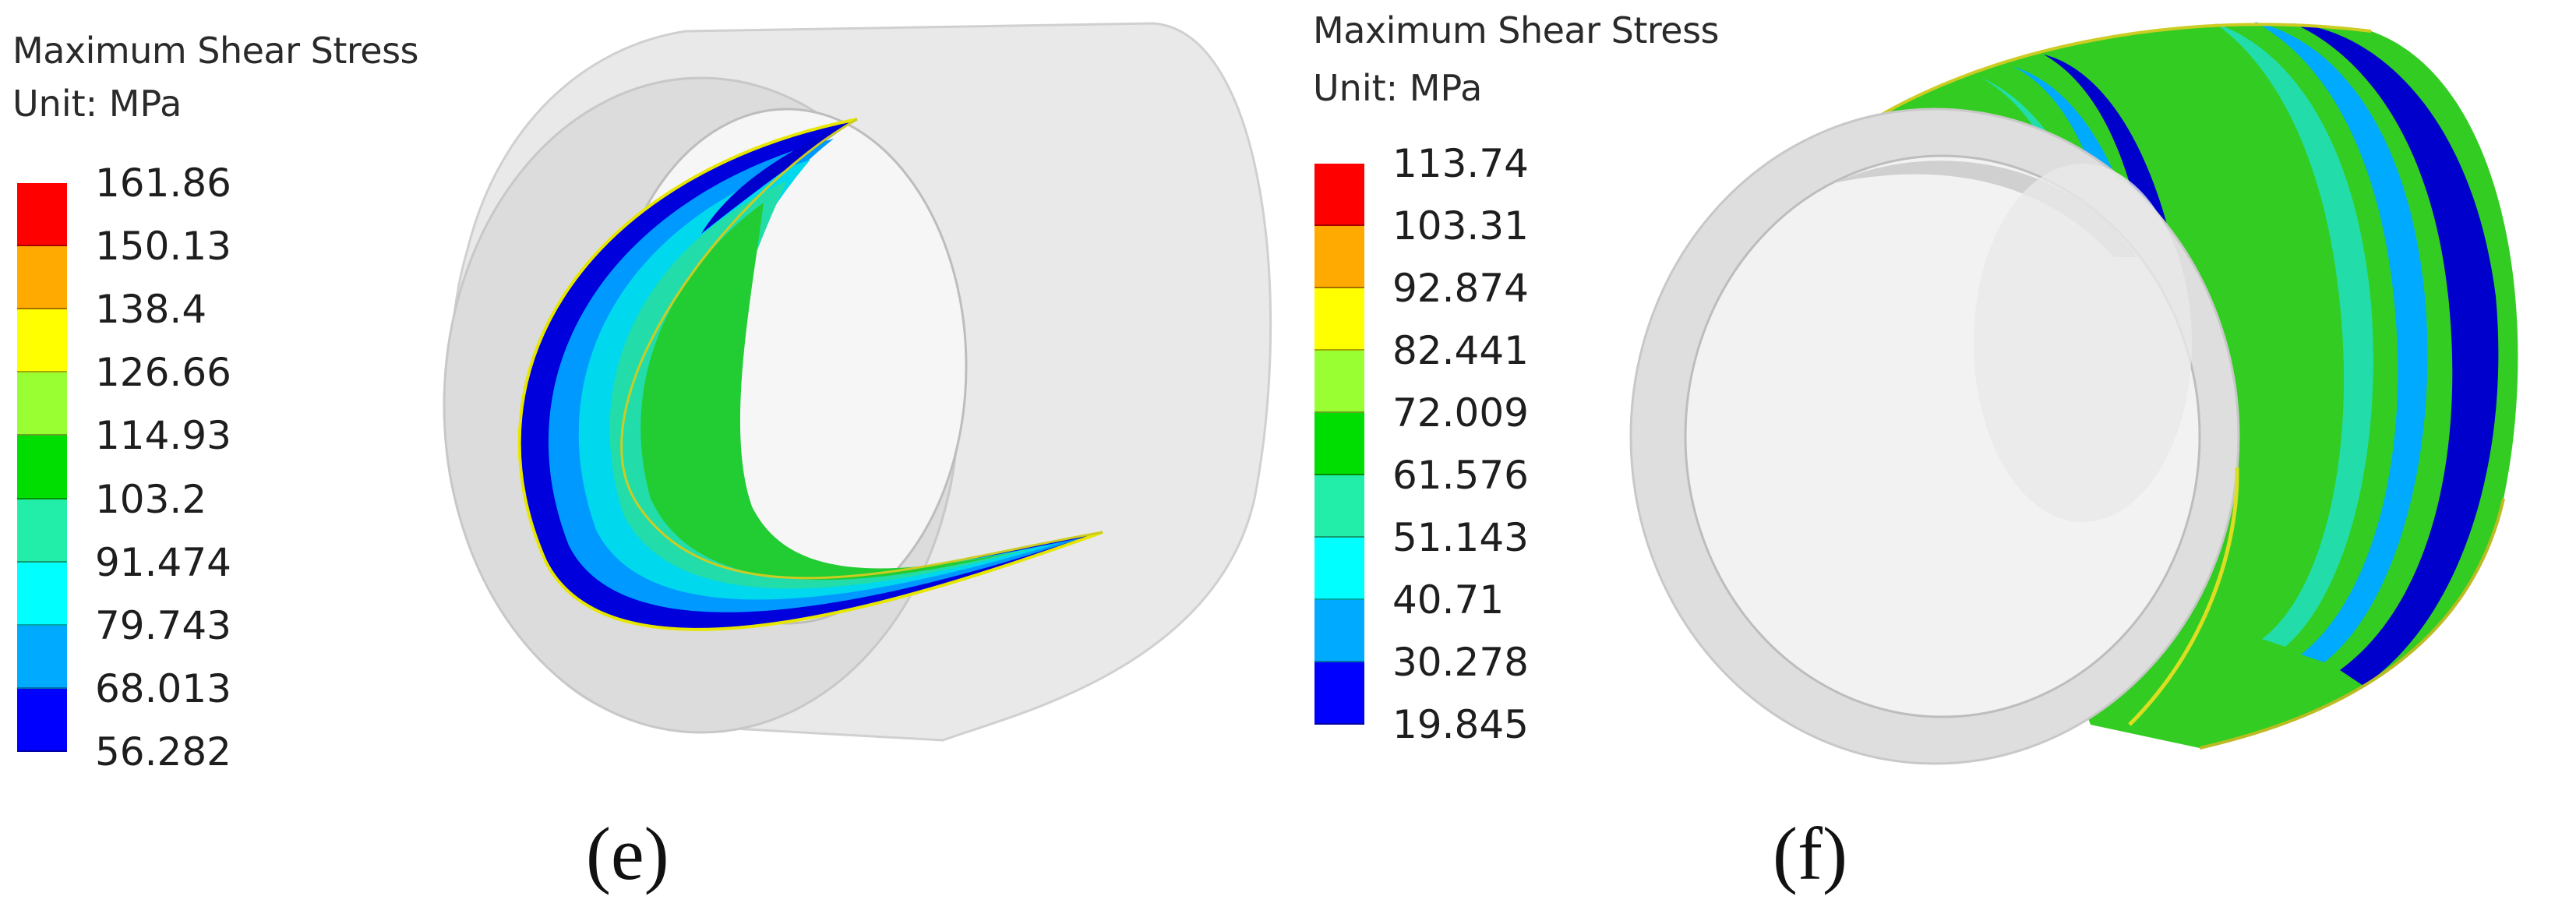 The width and height of the screenshot is (2576, 914). I want to click on legend-level-label: 103.2, so click(151, 499).